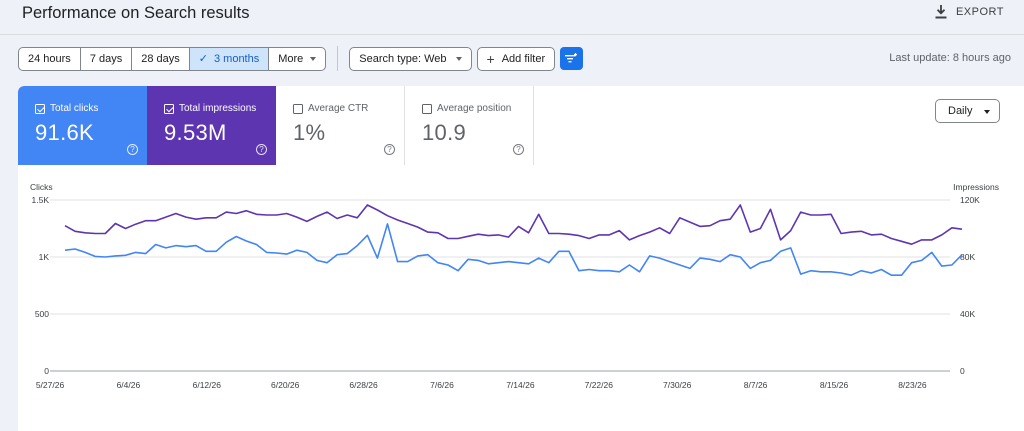 The height and width of the screenshot is (431, 1024). Describe the element at coordinates (74, 108) in the screenshot. I see `metric-label: Total clicks` at that location.